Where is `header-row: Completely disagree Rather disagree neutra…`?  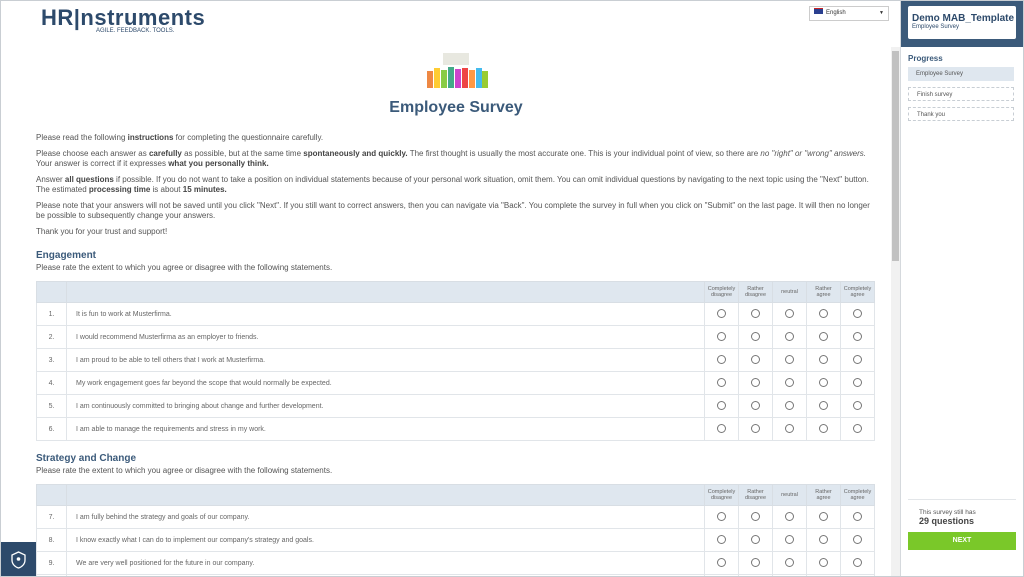
header-row: Completely disagree Rather disagree neutra… is located at coordinates (455, 495).